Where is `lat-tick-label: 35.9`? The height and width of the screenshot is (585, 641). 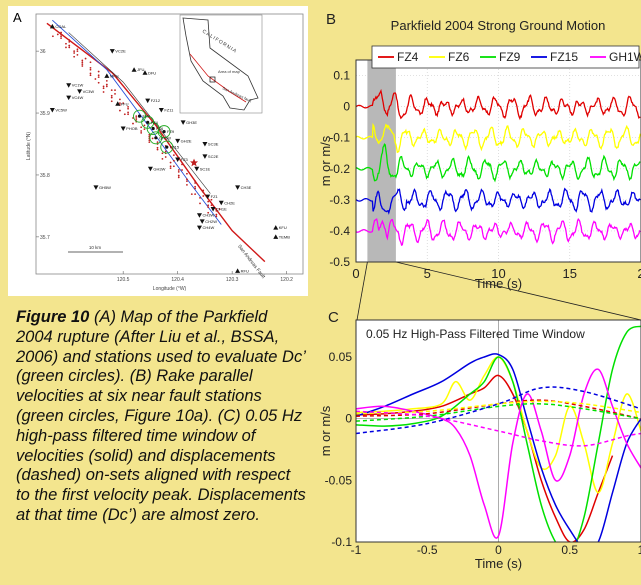 lat-tick-label: 35.9 is located at coordinates (45, 114).